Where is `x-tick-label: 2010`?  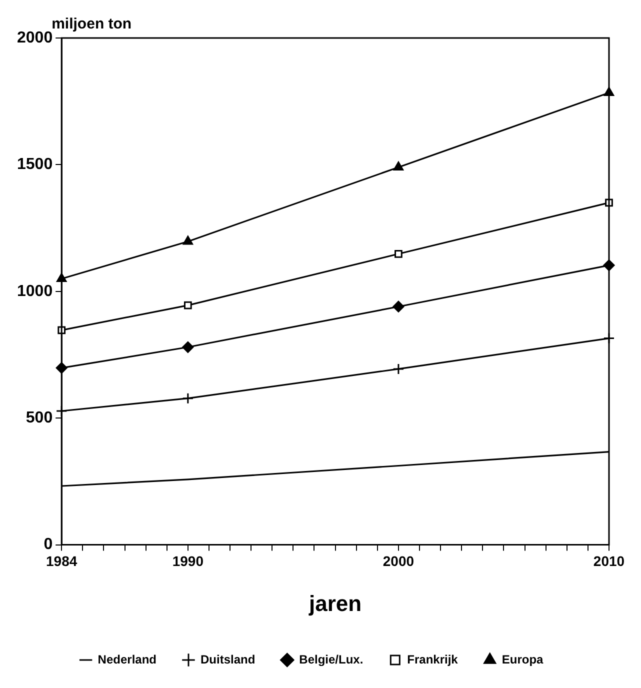 x-tick-label: 2010 is located at coordinates (609, 561).